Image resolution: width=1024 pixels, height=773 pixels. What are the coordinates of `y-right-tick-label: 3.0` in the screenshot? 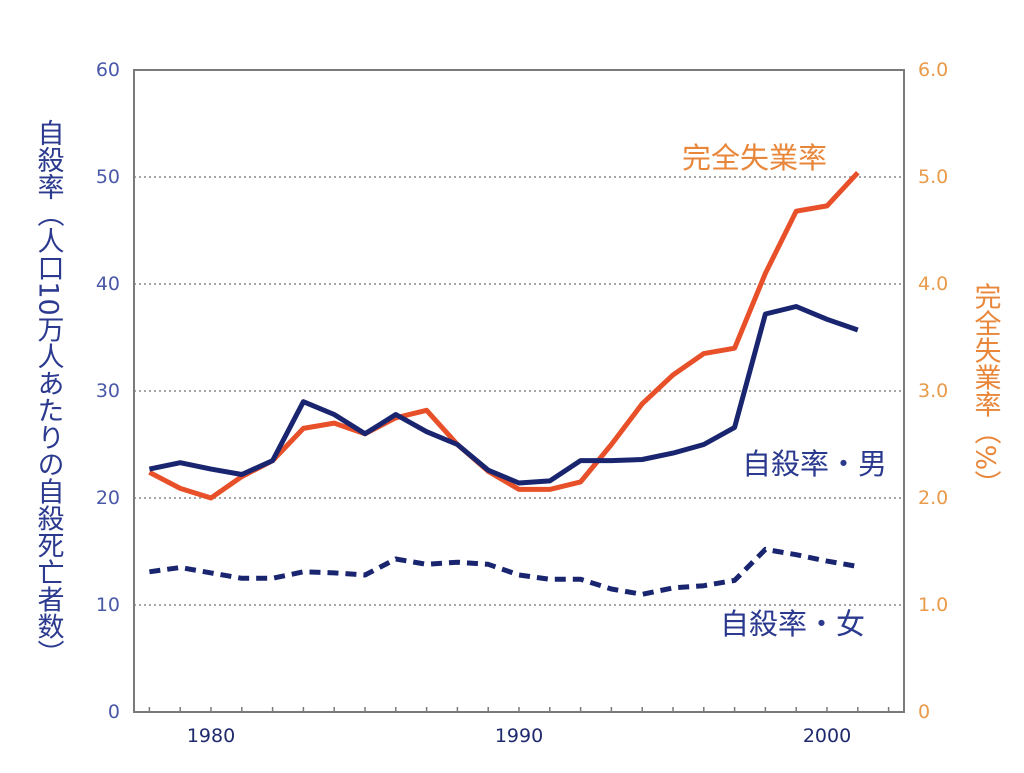 It's located at (933, 391).